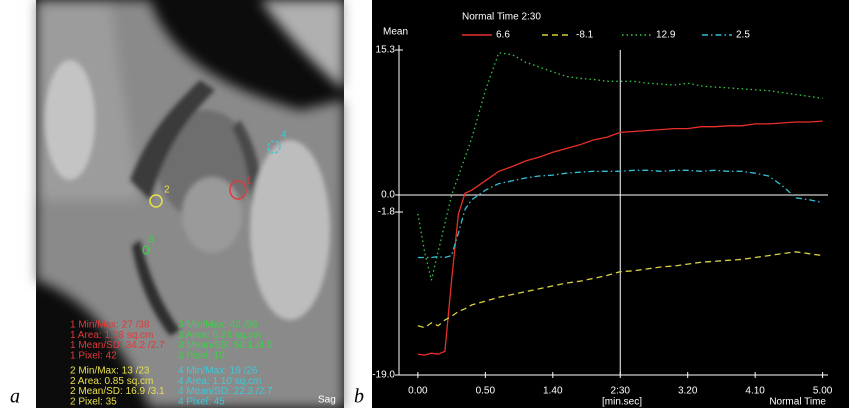  I want to click on x-tick-label: 2:30, so click(621, 391).